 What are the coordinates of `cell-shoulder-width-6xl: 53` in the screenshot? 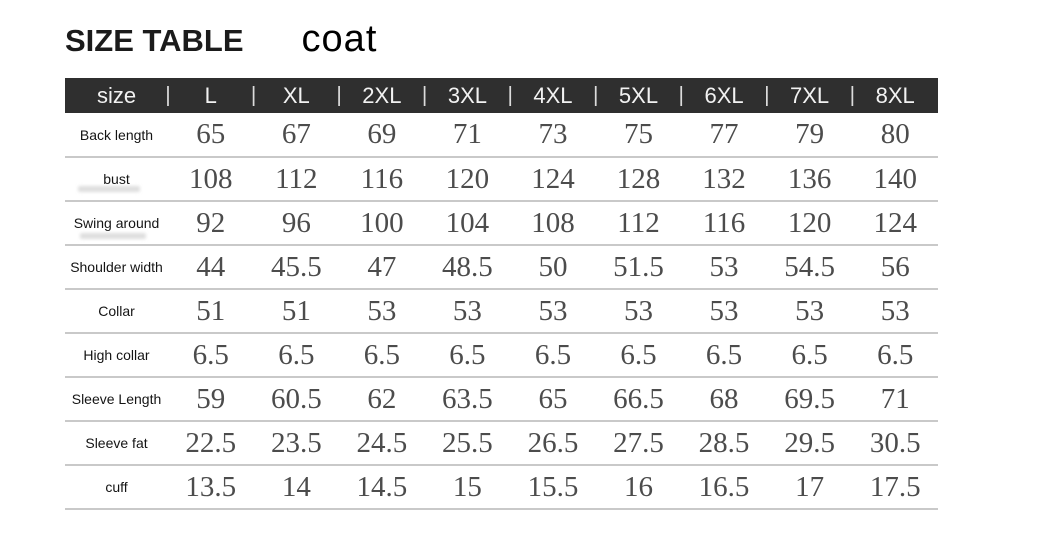 It's located at (724, 267).